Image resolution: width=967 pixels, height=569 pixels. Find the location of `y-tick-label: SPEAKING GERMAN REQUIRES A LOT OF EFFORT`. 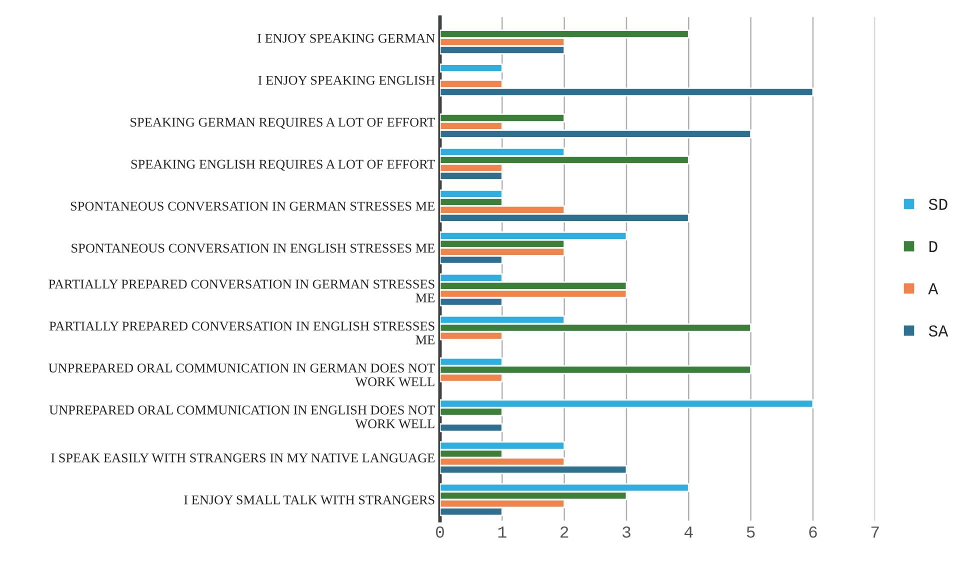

y-tick-label: SPEAKING GERMAN REQUIRES A LOT OF EFFORT is located at coordinates (282, 123).